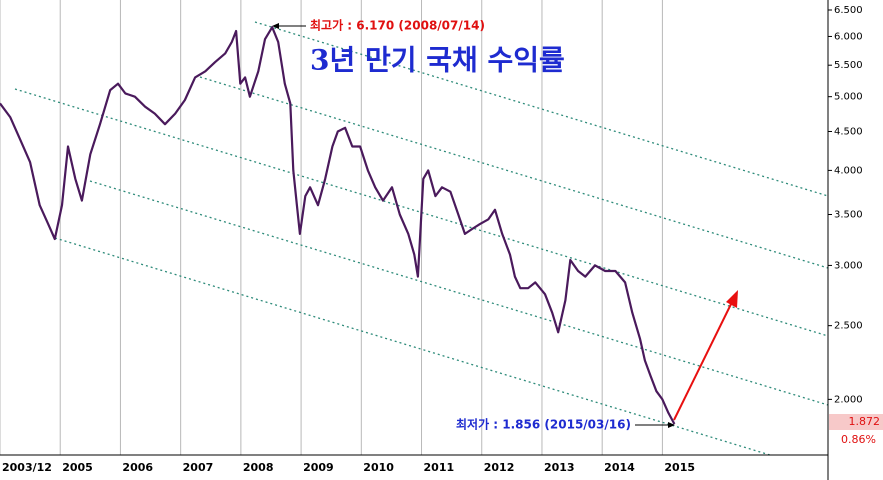  I want to click on x-tick-label: 2015, so click(679, 467).